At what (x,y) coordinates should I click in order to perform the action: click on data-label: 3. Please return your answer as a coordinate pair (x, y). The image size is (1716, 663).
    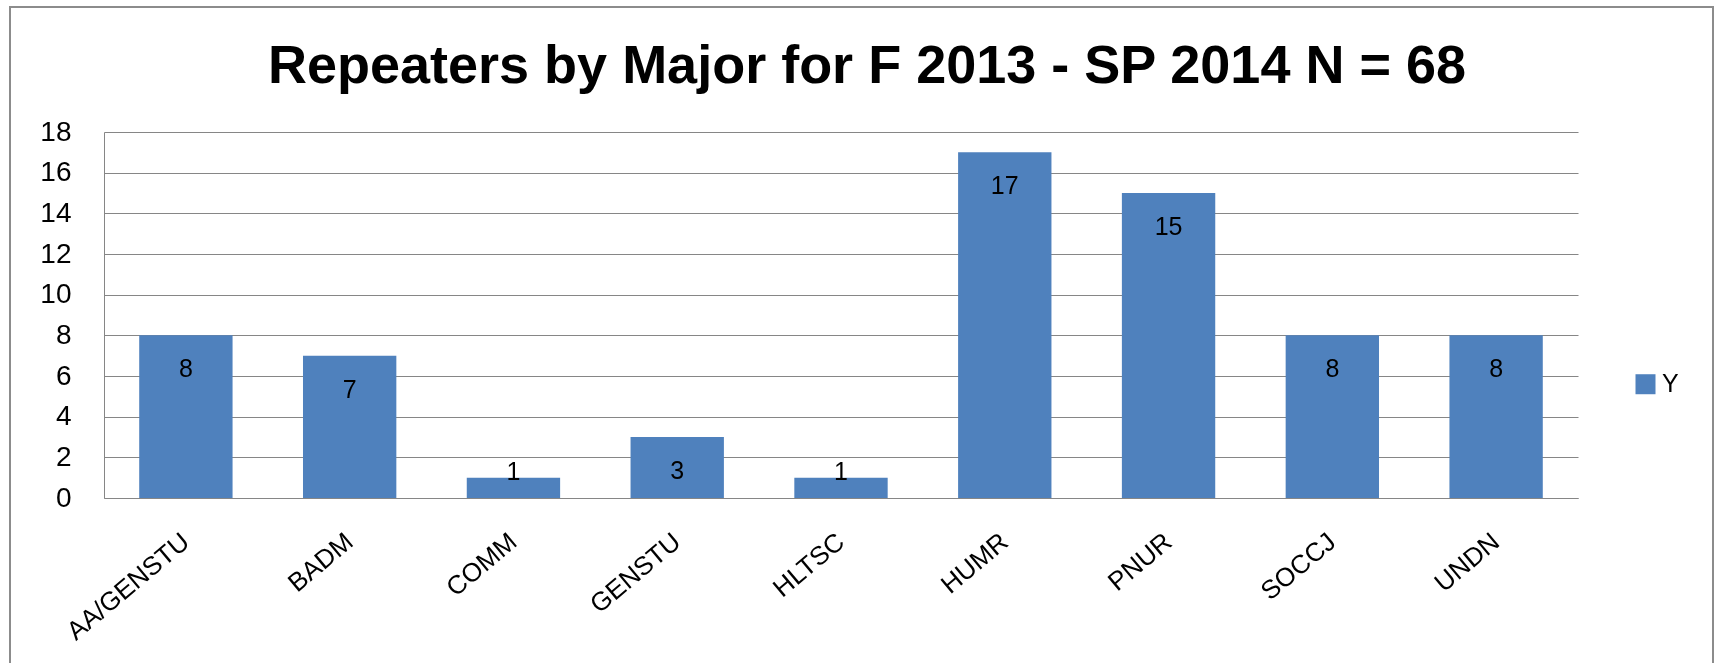
    Looking at the image, I should click on (677, 470).